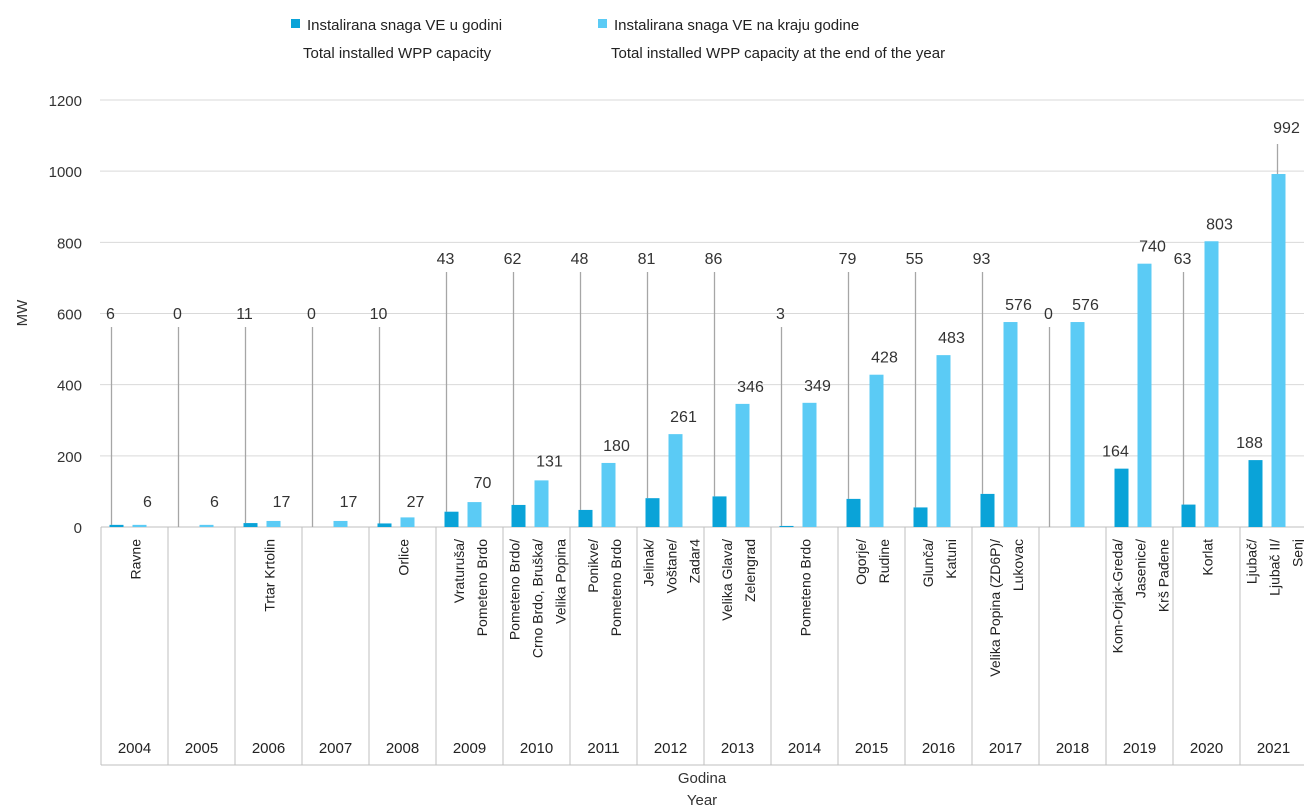 The width and height of the screenshot is (1304, 810). I want to click on project-label-2004-1: Ravne, so click(136, 559).